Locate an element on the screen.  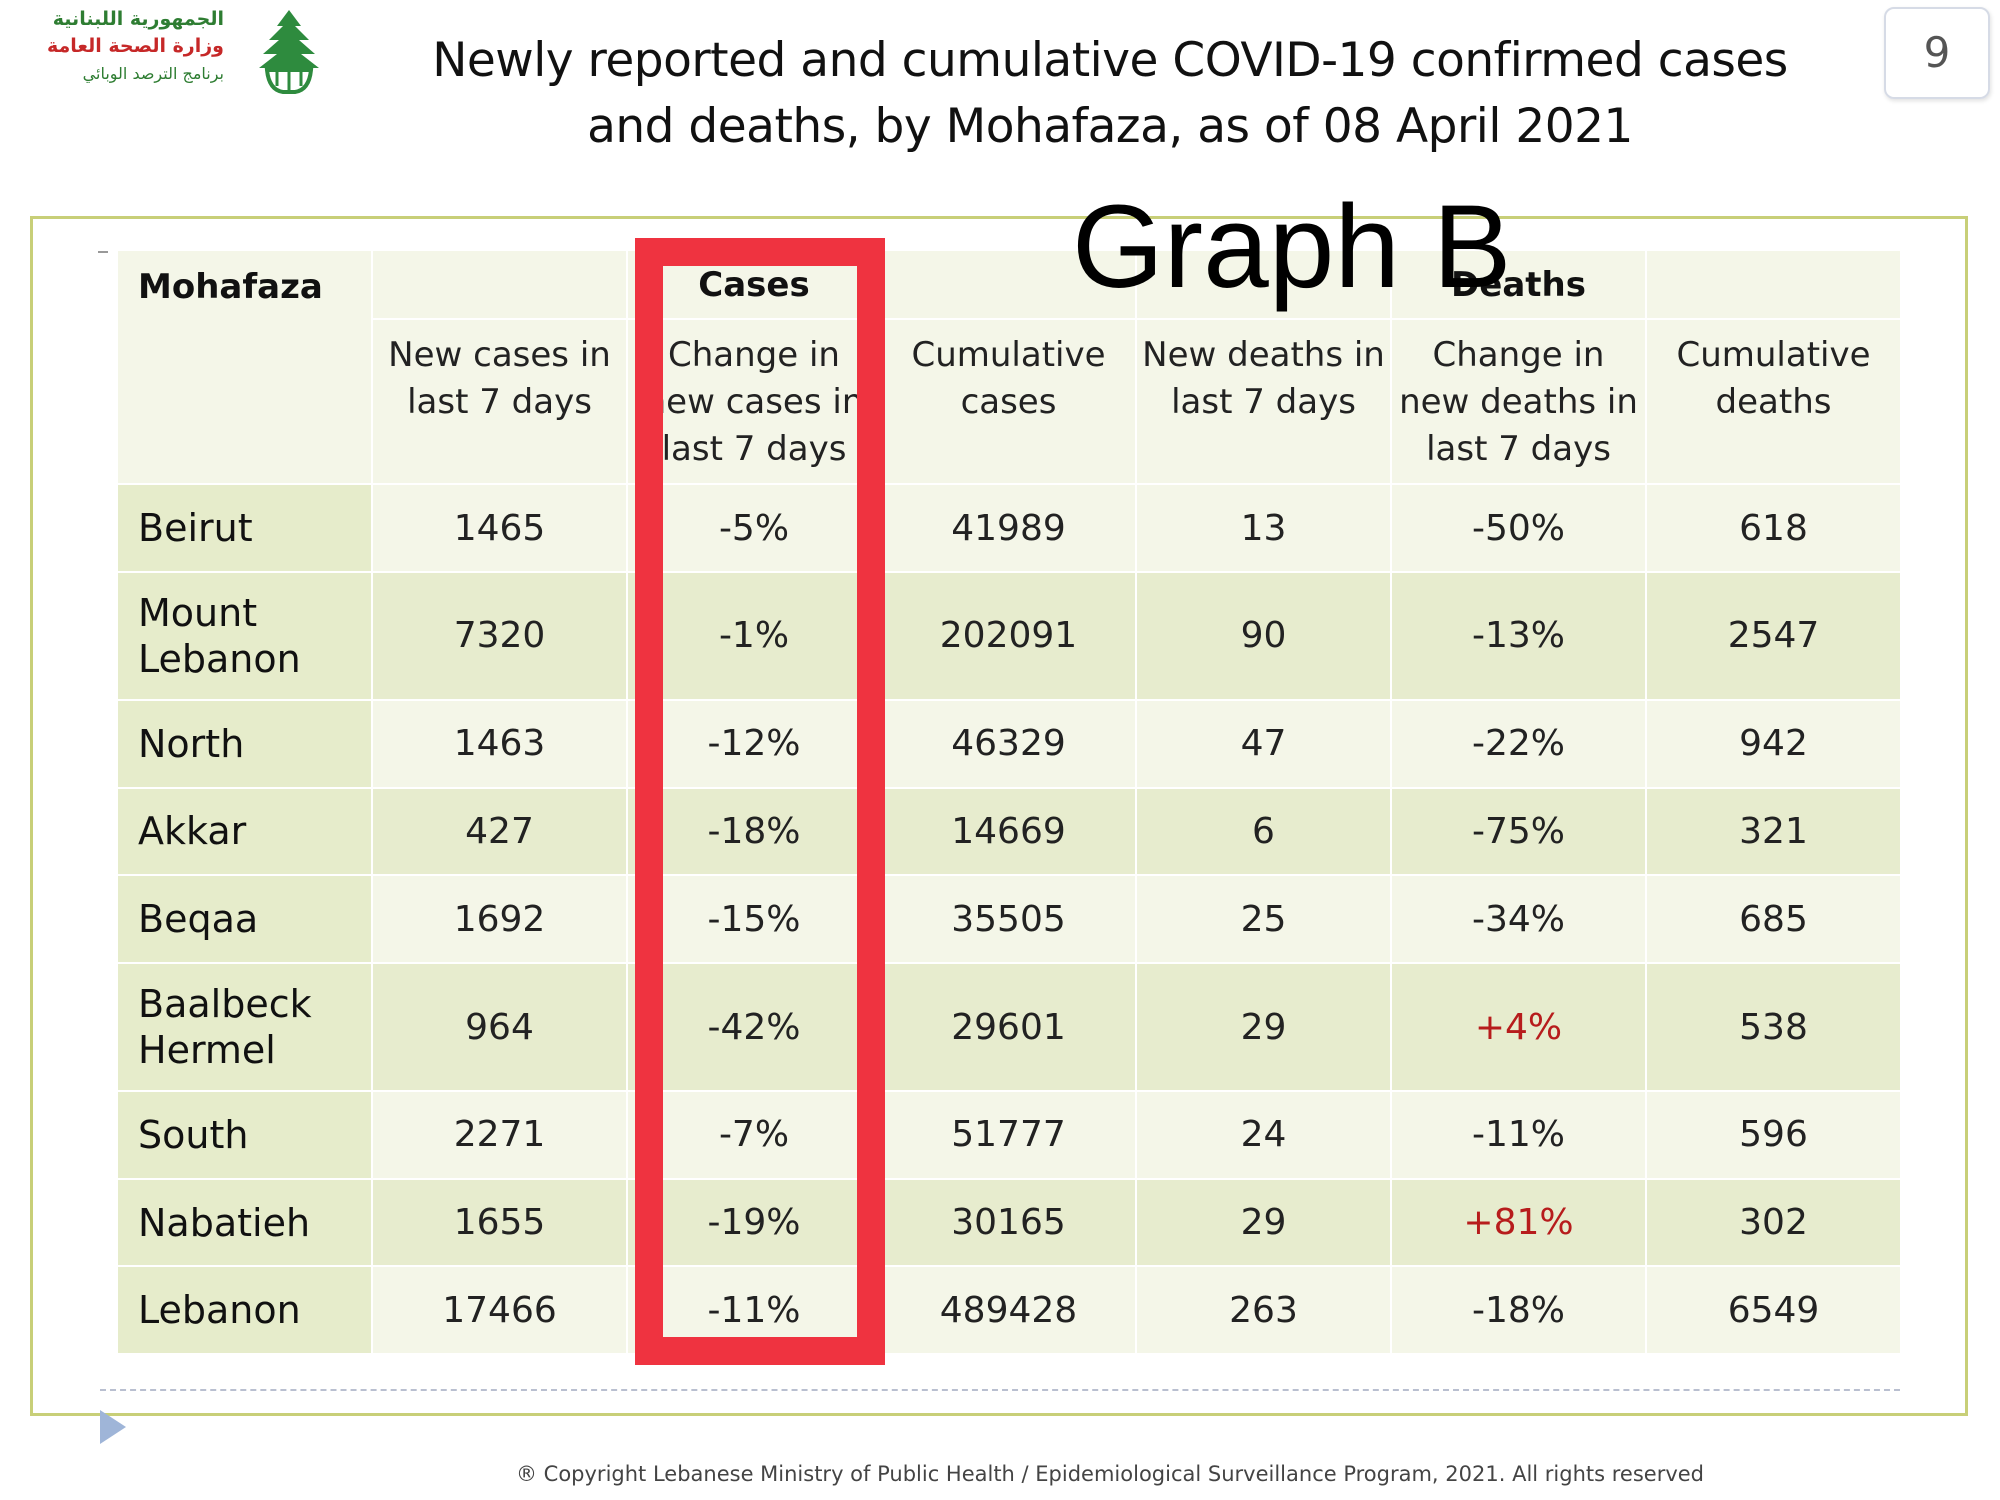
table-row: Baalbeck Hermel 964 -42% 29601 29 +4% 538 is located at coordinates (1009, 1027).